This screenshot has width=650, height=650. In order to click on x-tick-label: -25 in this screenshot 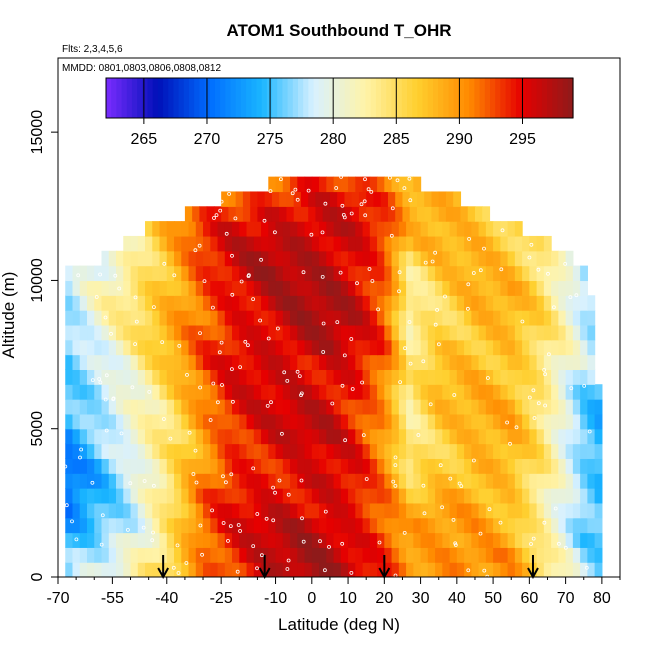, I will do `click(221, 598)`.